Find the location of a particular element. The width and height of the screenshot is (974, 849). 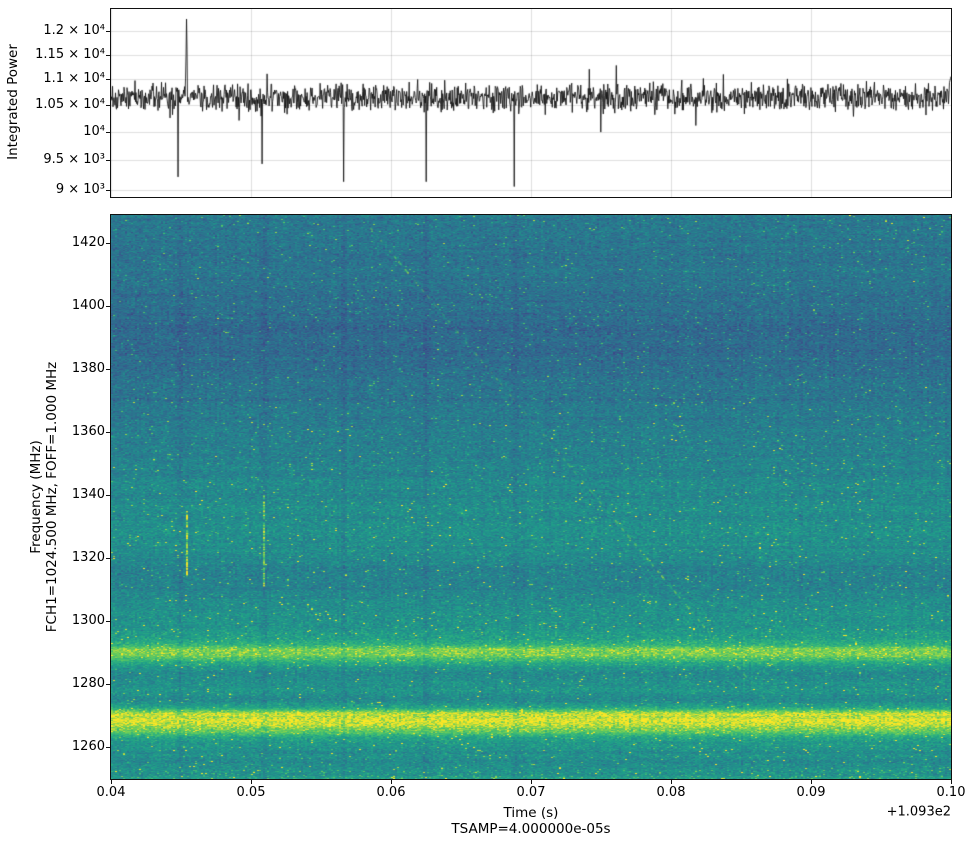

x-axis-offset-text: +1.093e2 is located at coordinates (918, 812).